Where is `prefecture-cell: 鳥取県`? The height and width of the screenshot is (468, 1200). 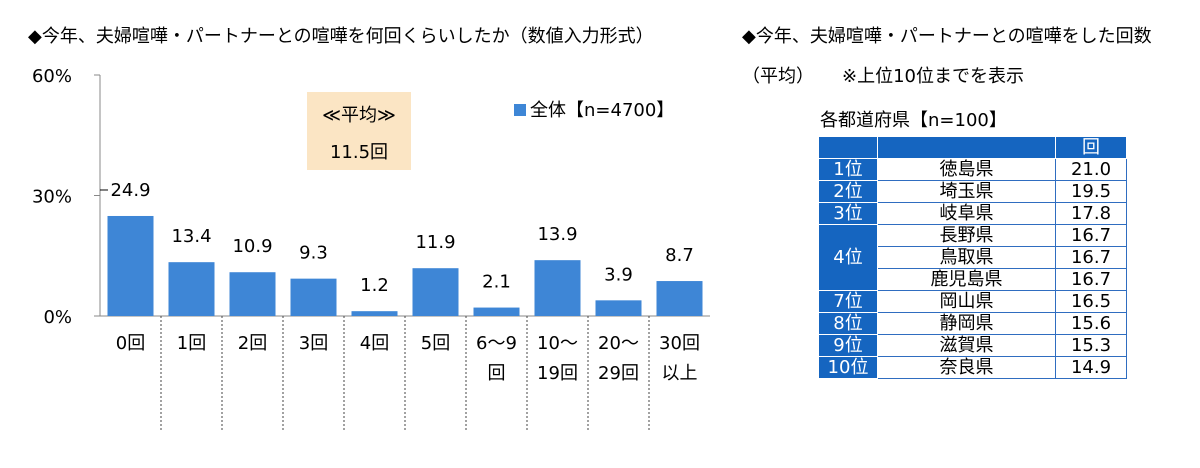
prefecture-cell: 鳥取県 is located at coordinates (966, 257).